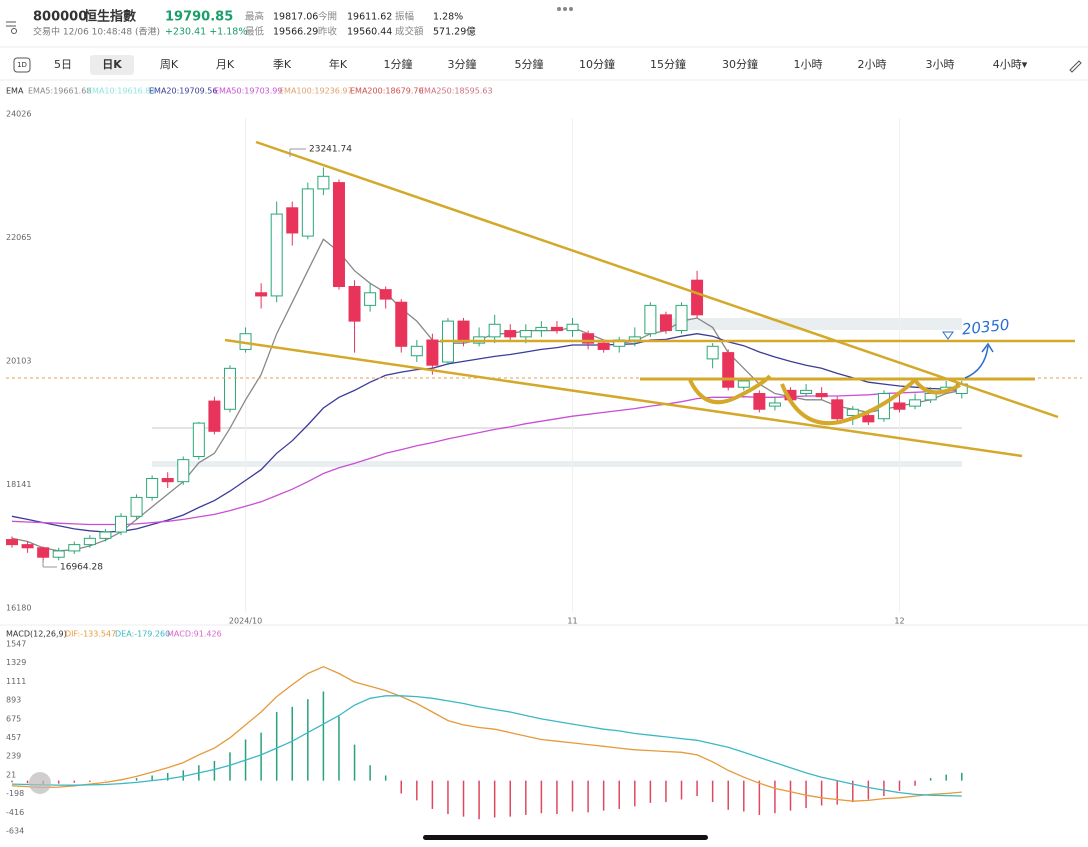  Describe the element at coordinates (1010, 64) in the screenshot. I see `tab: 4小時▾` at that location.